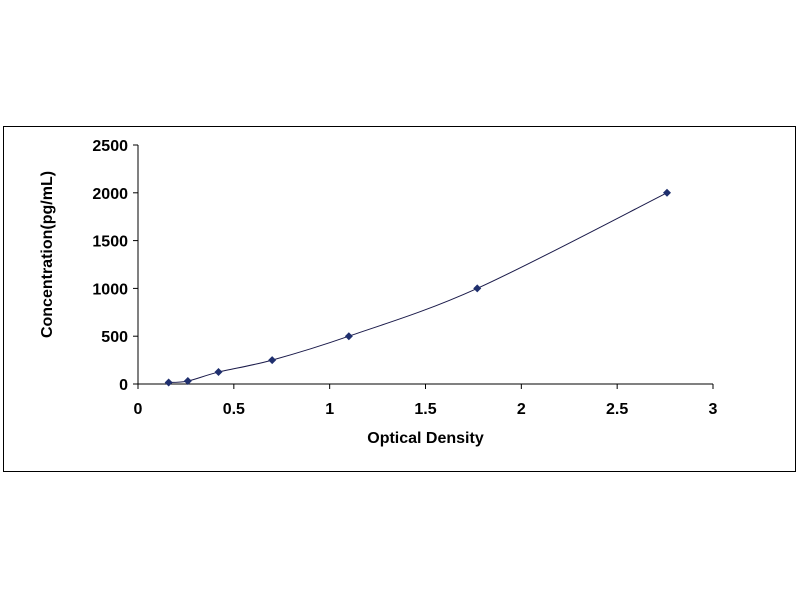 Image resolution: width=800 pixels, height=600 pixels. Describe the element at coordinates (138, 409) in the screenshot. I see `x-tick-label: 0` at that location.